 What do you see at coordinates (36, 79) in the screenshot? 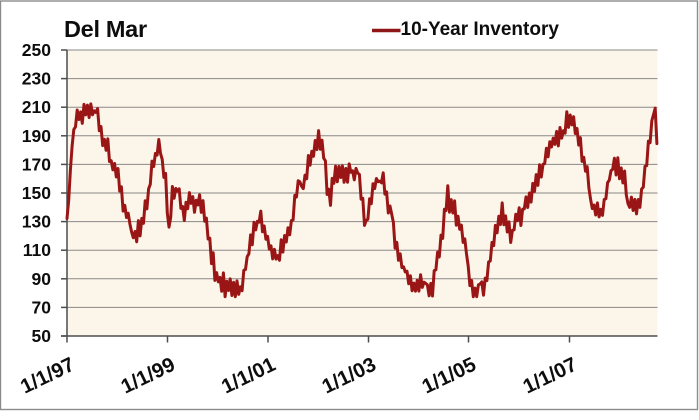
I see `svg-text: 230` at bounding box center [36, 79].